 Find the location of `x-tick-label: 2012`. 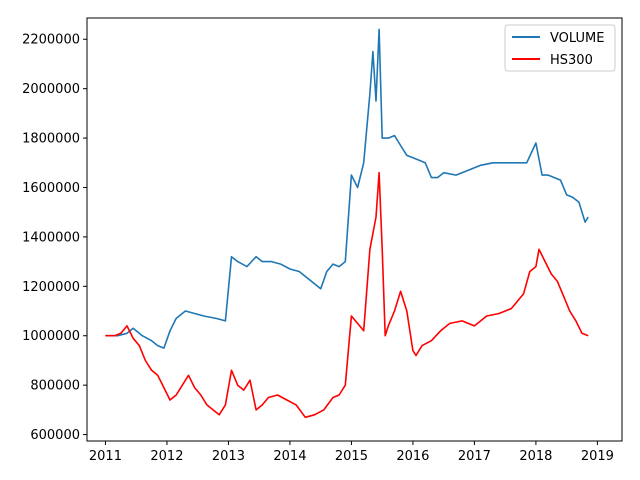

x-tick-label: 2012 is located at coordinates (166, 456).